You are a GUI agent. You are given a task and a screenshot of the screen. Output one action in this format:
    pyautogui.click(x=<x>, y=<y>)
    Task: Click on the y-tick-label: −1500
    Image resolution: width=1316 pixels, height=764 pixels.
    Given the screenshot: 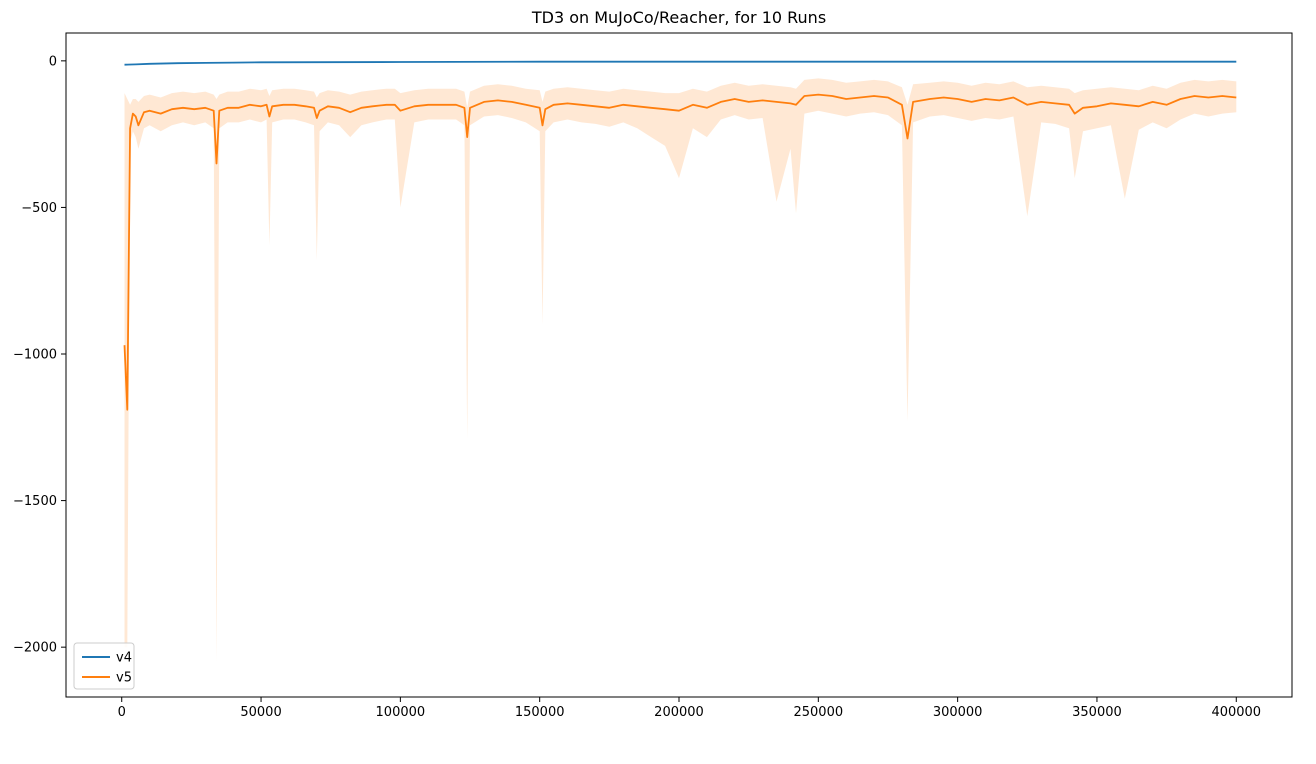 What is the action you would take?
    pyautogui.click(x=35, y=501)
    